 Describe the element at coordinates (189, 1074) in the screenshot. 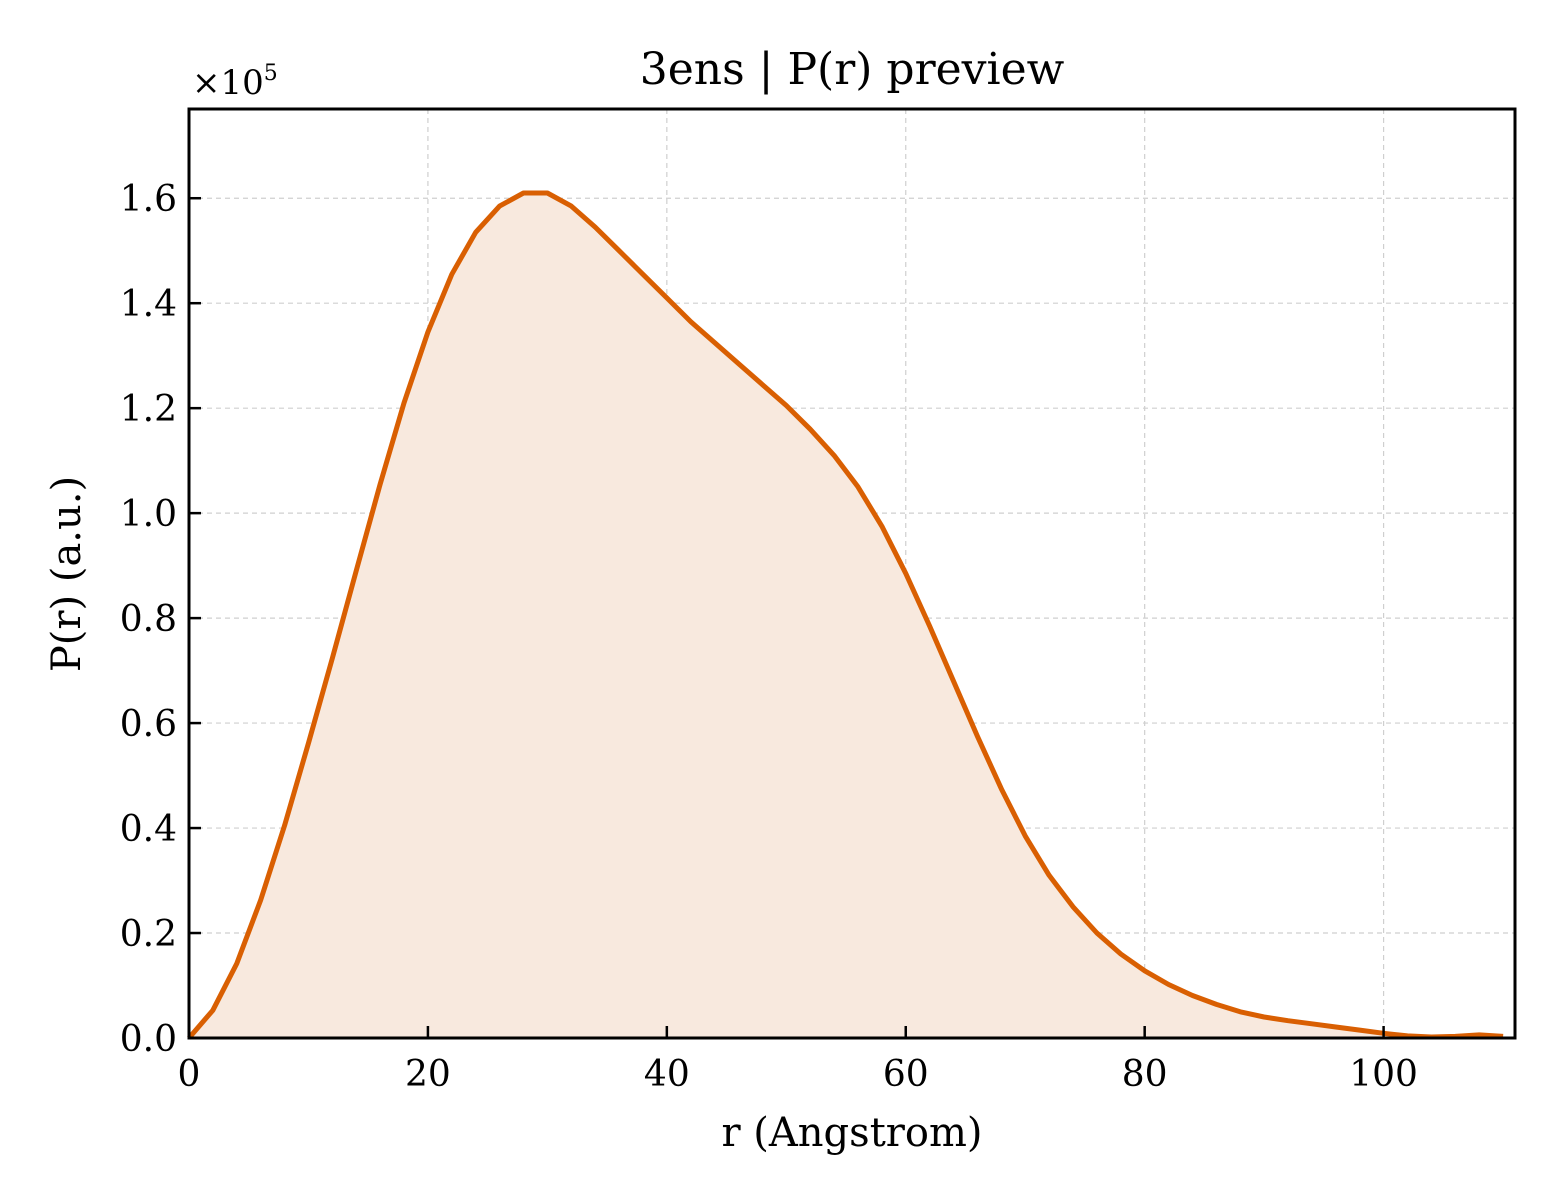

I see `x-tick-label: 0` at that location.